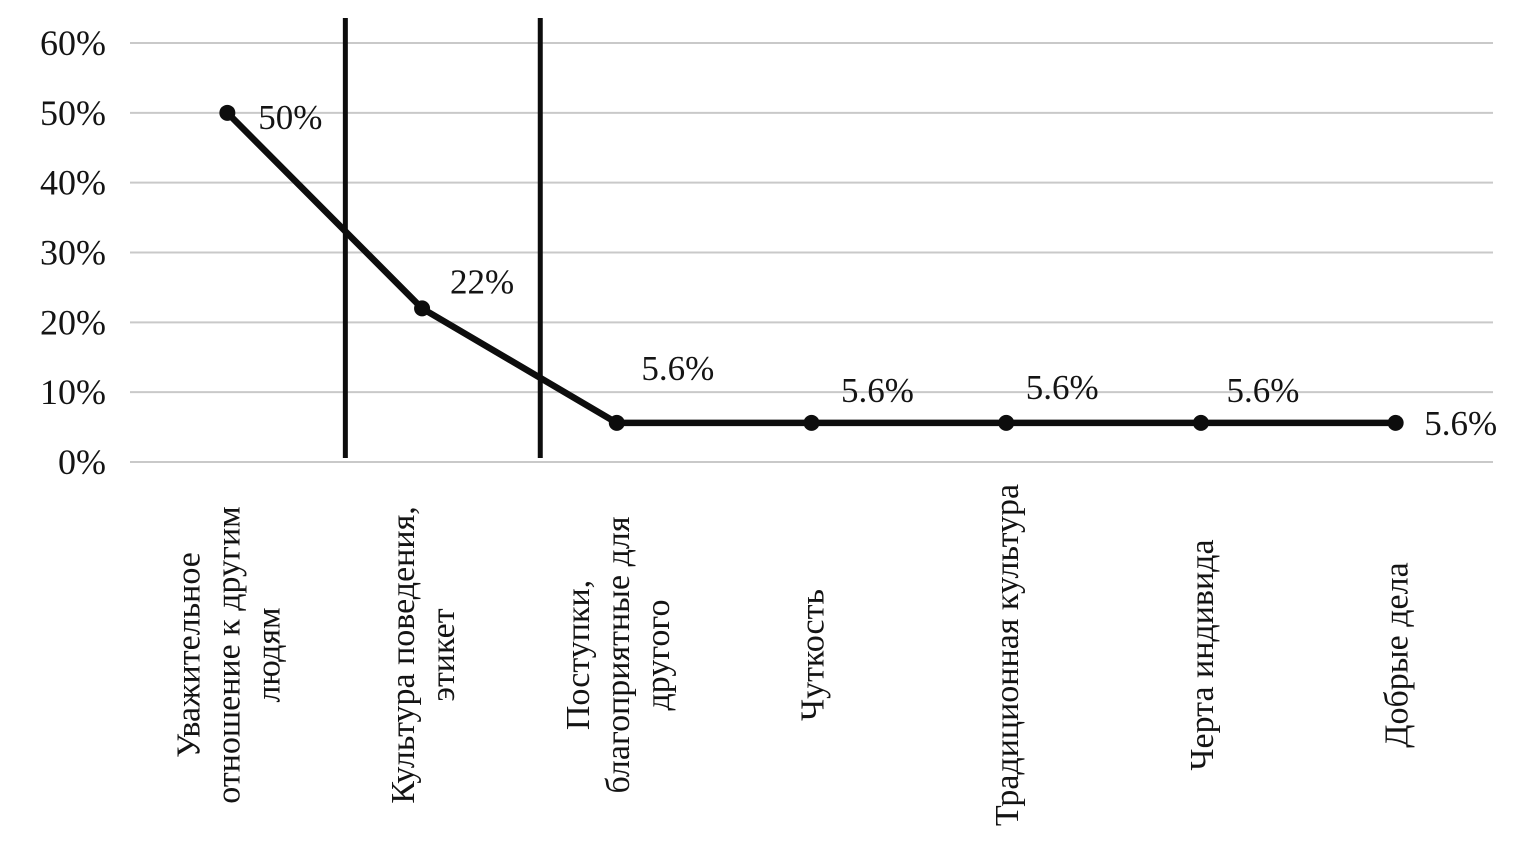 Image resolution: width=1524 pixels, height=863 pixels. What do you see at coordinates (618, 654) in the screenshot?
I see `x-axis-category-label: благоприятные для` at bounding box center [618, 654].